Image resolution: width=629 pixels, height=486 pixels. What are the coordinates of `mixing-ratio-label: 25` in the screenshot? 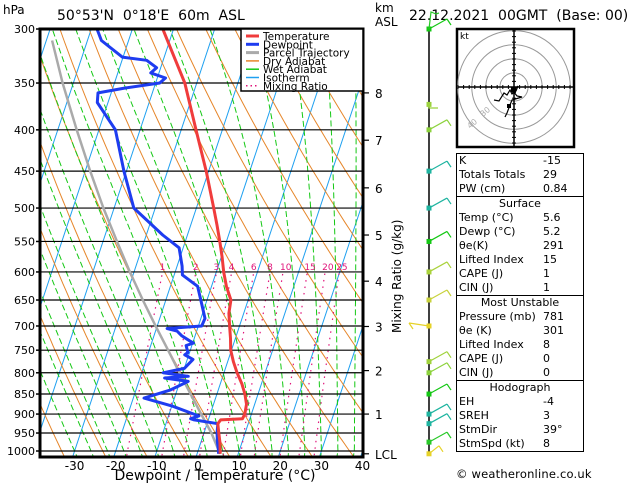 It's located at (341, 268).